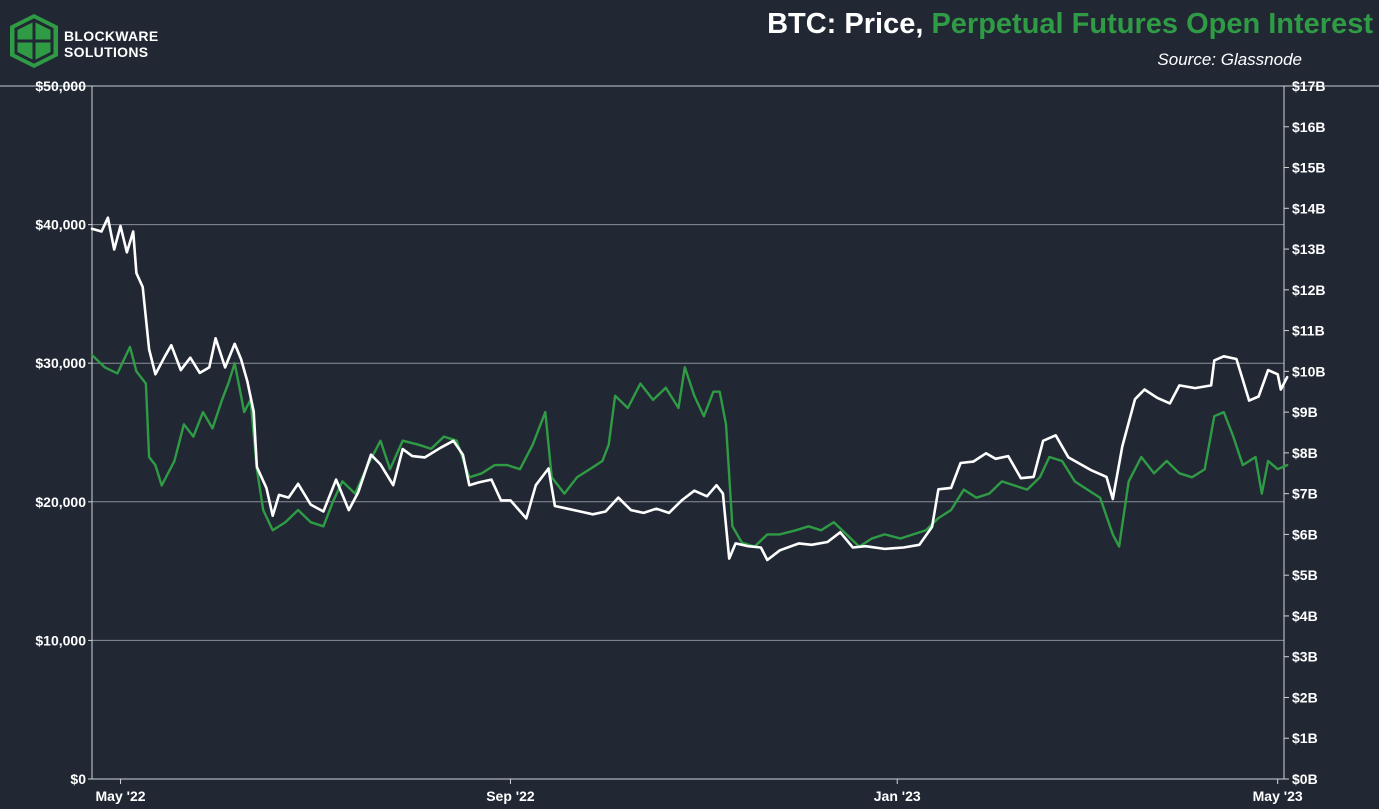  I want to click on right-tick-label: $4B, so click(1305, 616).